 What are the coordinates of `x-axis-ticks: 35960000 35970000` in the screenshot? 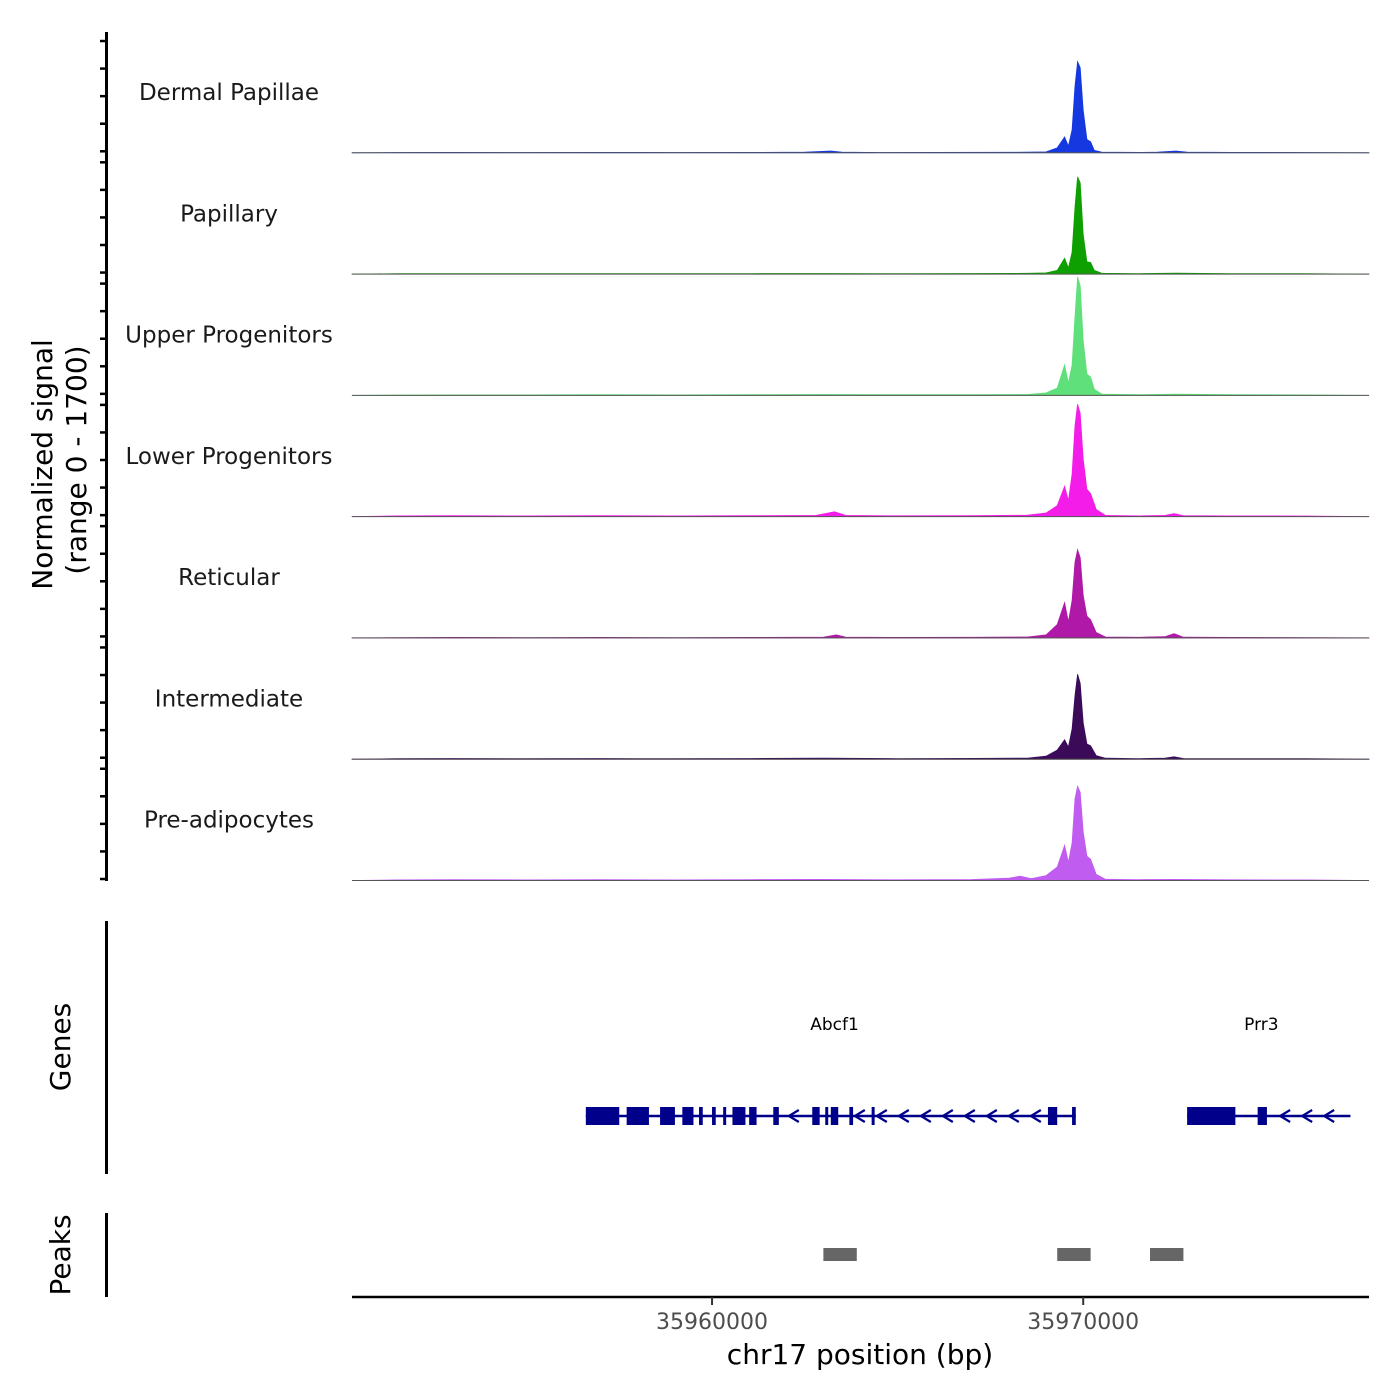 It's located at (897, 1316).